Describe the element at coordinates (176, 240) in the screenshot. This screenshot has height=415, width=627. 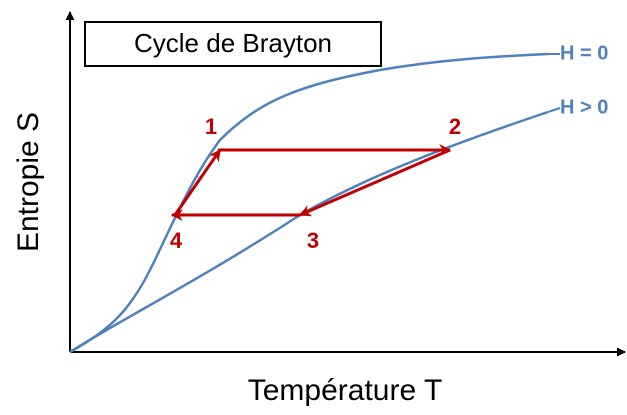
I see `point-label: 4` at that location.